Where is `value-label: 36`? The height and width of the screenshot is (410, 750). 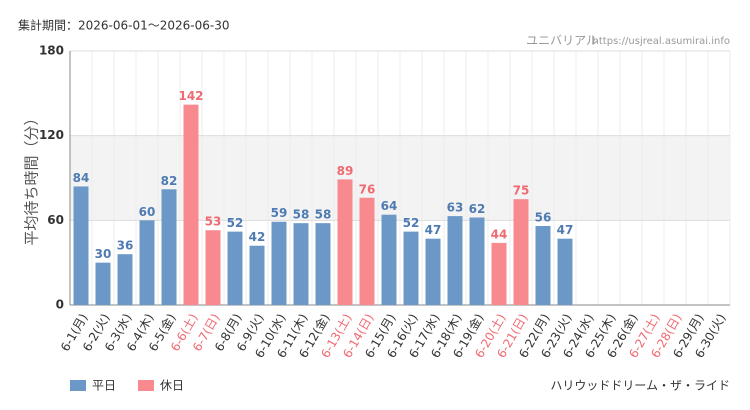
value-label: 36 is located at coordinates (125, 246).